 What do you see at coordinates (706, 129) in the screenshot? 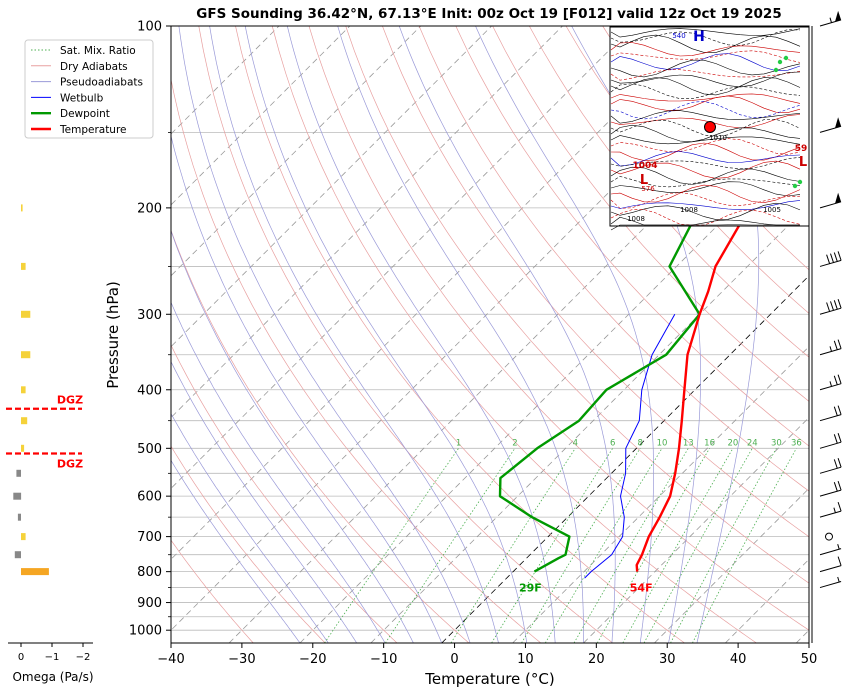
I see `inset-map-contours` at bounding box center [706, 129].